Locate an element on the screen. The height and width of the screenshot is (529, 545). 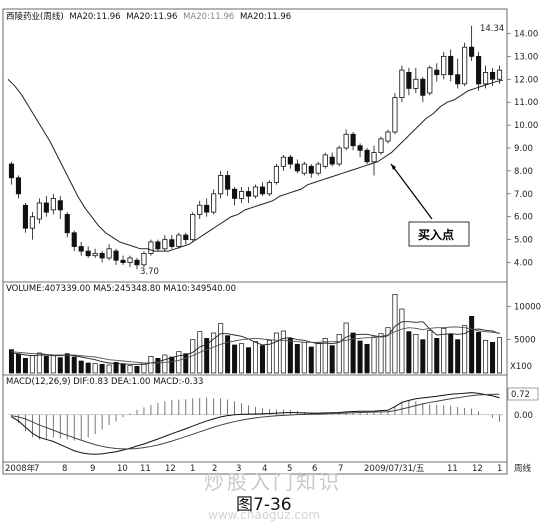
macd-panel is located at coordinates (255, 423).